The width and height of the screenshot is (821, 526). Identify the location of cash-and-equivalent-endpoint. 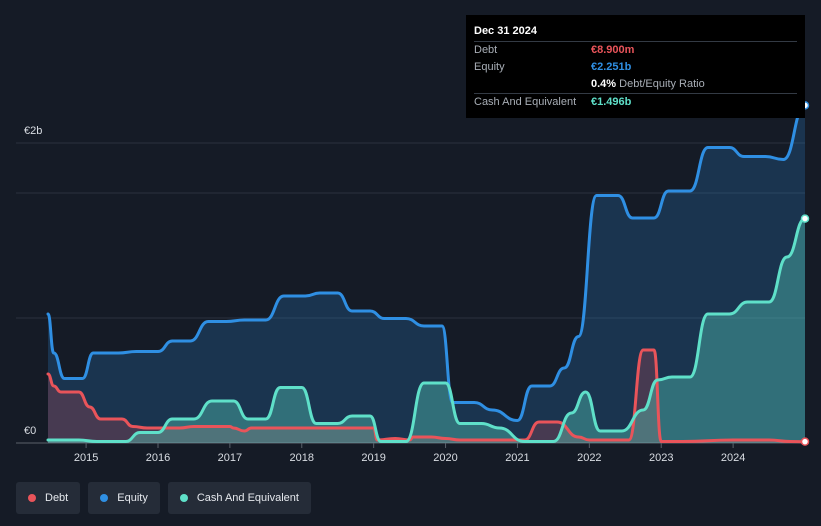
(805, 218).